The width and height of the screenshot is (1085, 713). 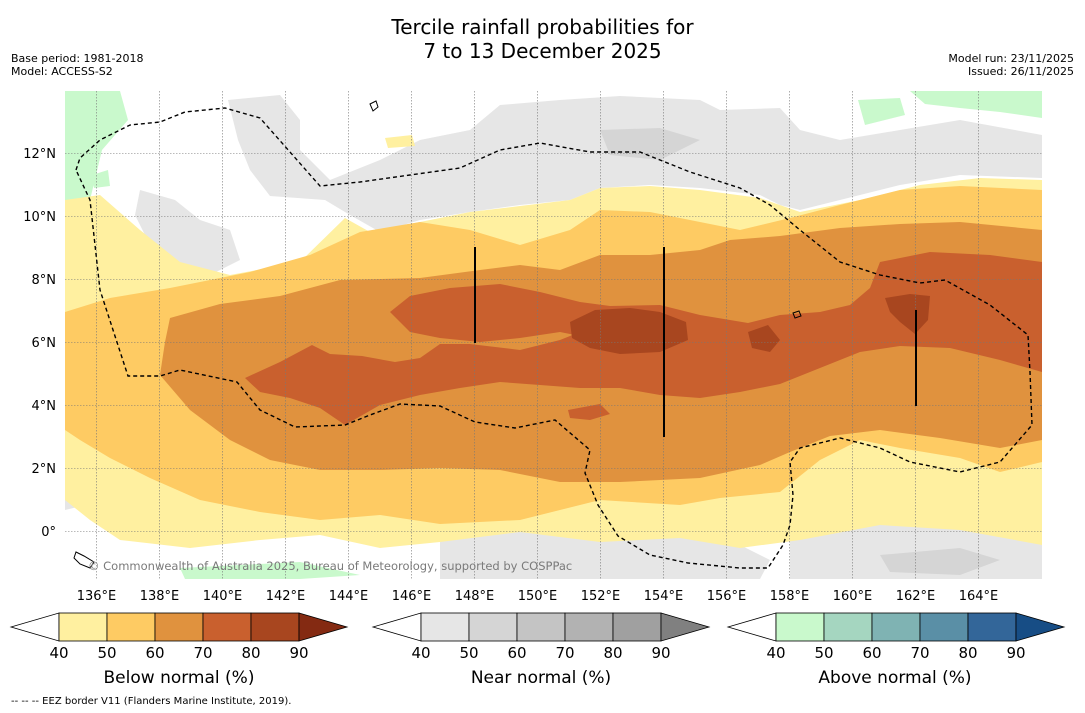 I want to click on below-normal-40-50-area, so click(x=400, y=141).